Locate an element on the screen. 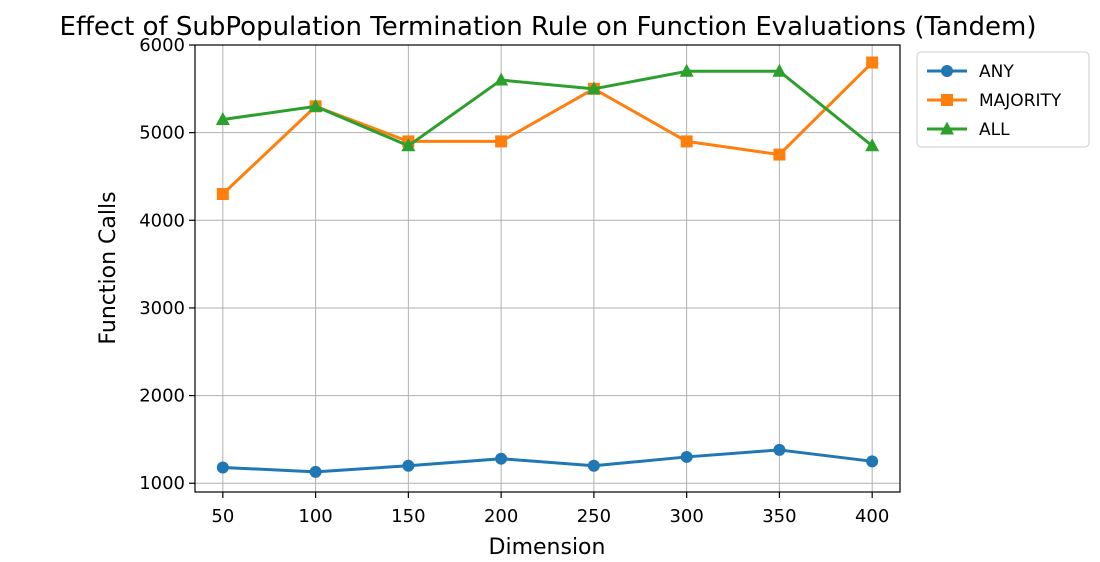 This screenshot has height=562, width=1100. series-any is located at coordinates (547, 460).